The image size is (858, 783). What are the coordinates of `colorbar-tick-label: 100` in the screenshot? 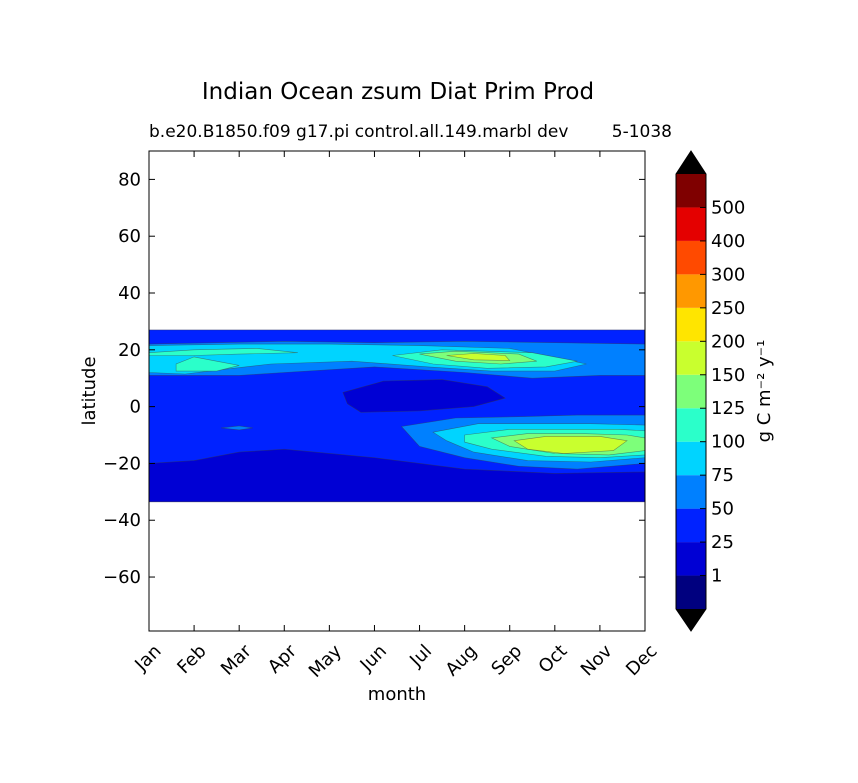 It's located at (728, 442).